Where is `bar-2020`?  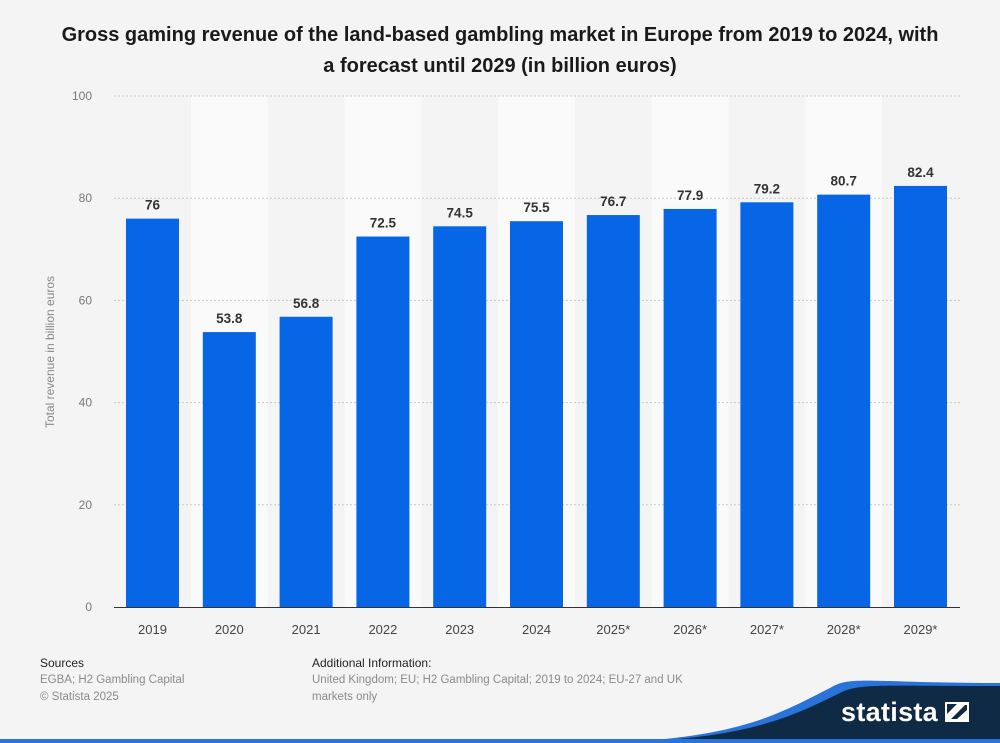 bar-2020 is located at coordinates (229, 469).